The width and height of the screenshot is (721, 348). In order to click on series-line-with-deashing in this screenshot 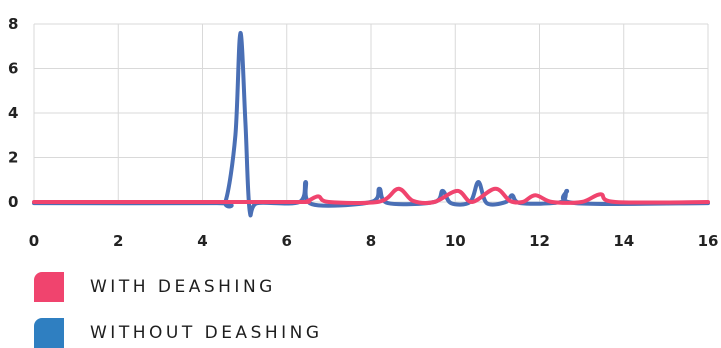, I will do `click(371, 195)`.